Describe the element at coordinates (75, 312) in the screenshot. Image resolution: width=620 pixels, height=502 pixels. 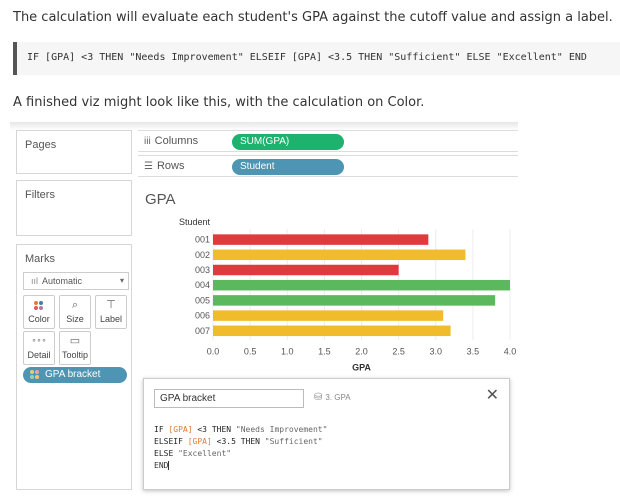
I see `size-button: ⌕ Size` at that location.